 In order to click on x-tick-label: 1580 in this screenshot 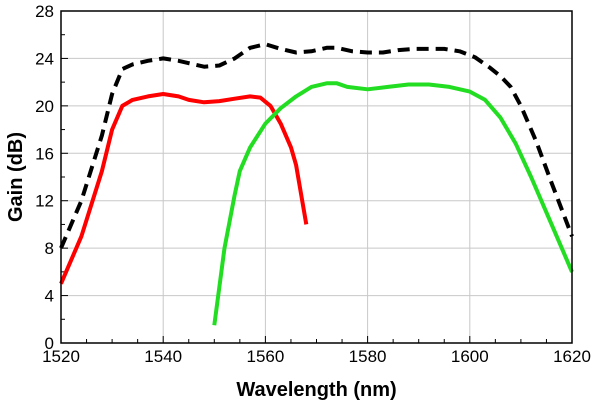, I will do `click(368, 356)`.